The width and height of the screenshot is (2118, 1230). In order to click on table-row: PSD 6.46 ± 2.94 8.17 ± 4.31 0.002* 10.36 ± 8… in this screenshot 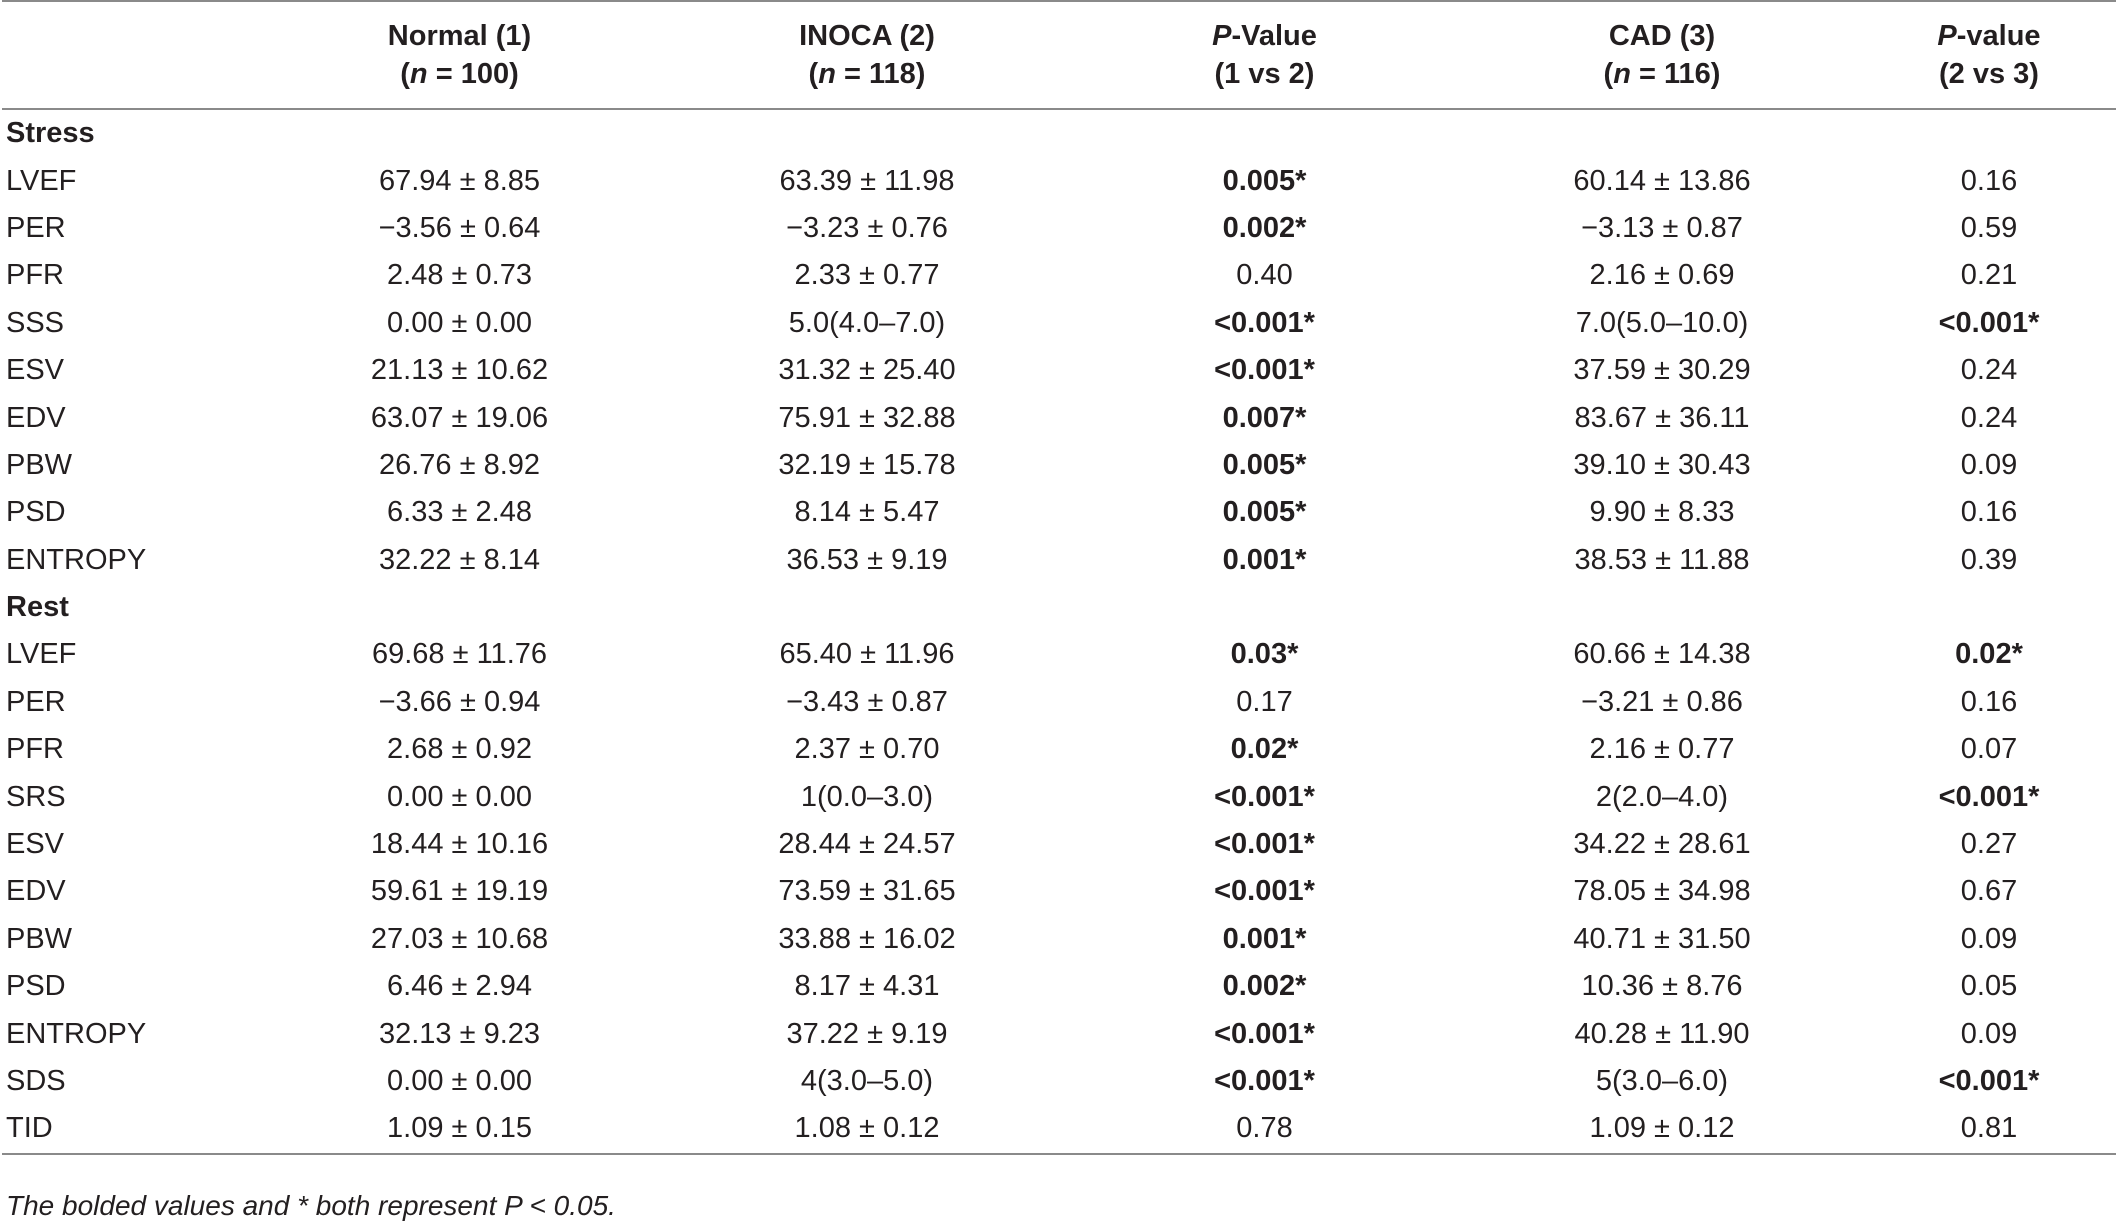, I will do `click(1059, 986)`.